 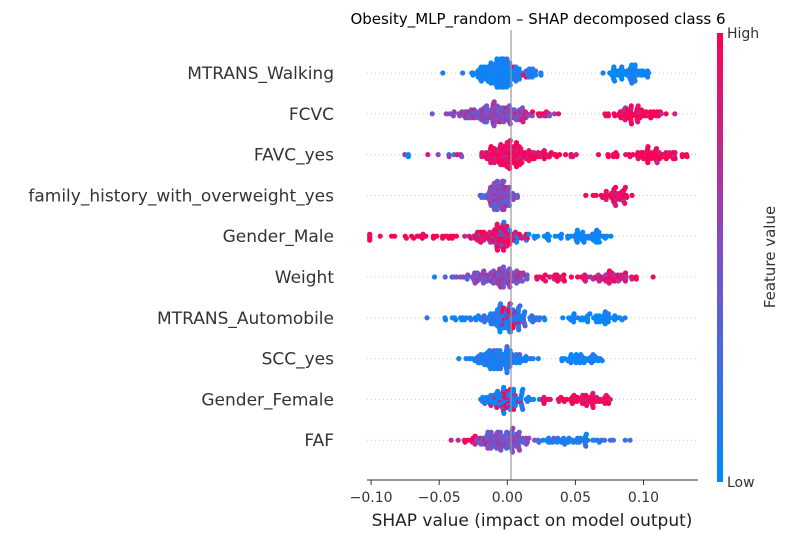 I want to click on colorbar-high-label: High, so click(x=743, y=34).